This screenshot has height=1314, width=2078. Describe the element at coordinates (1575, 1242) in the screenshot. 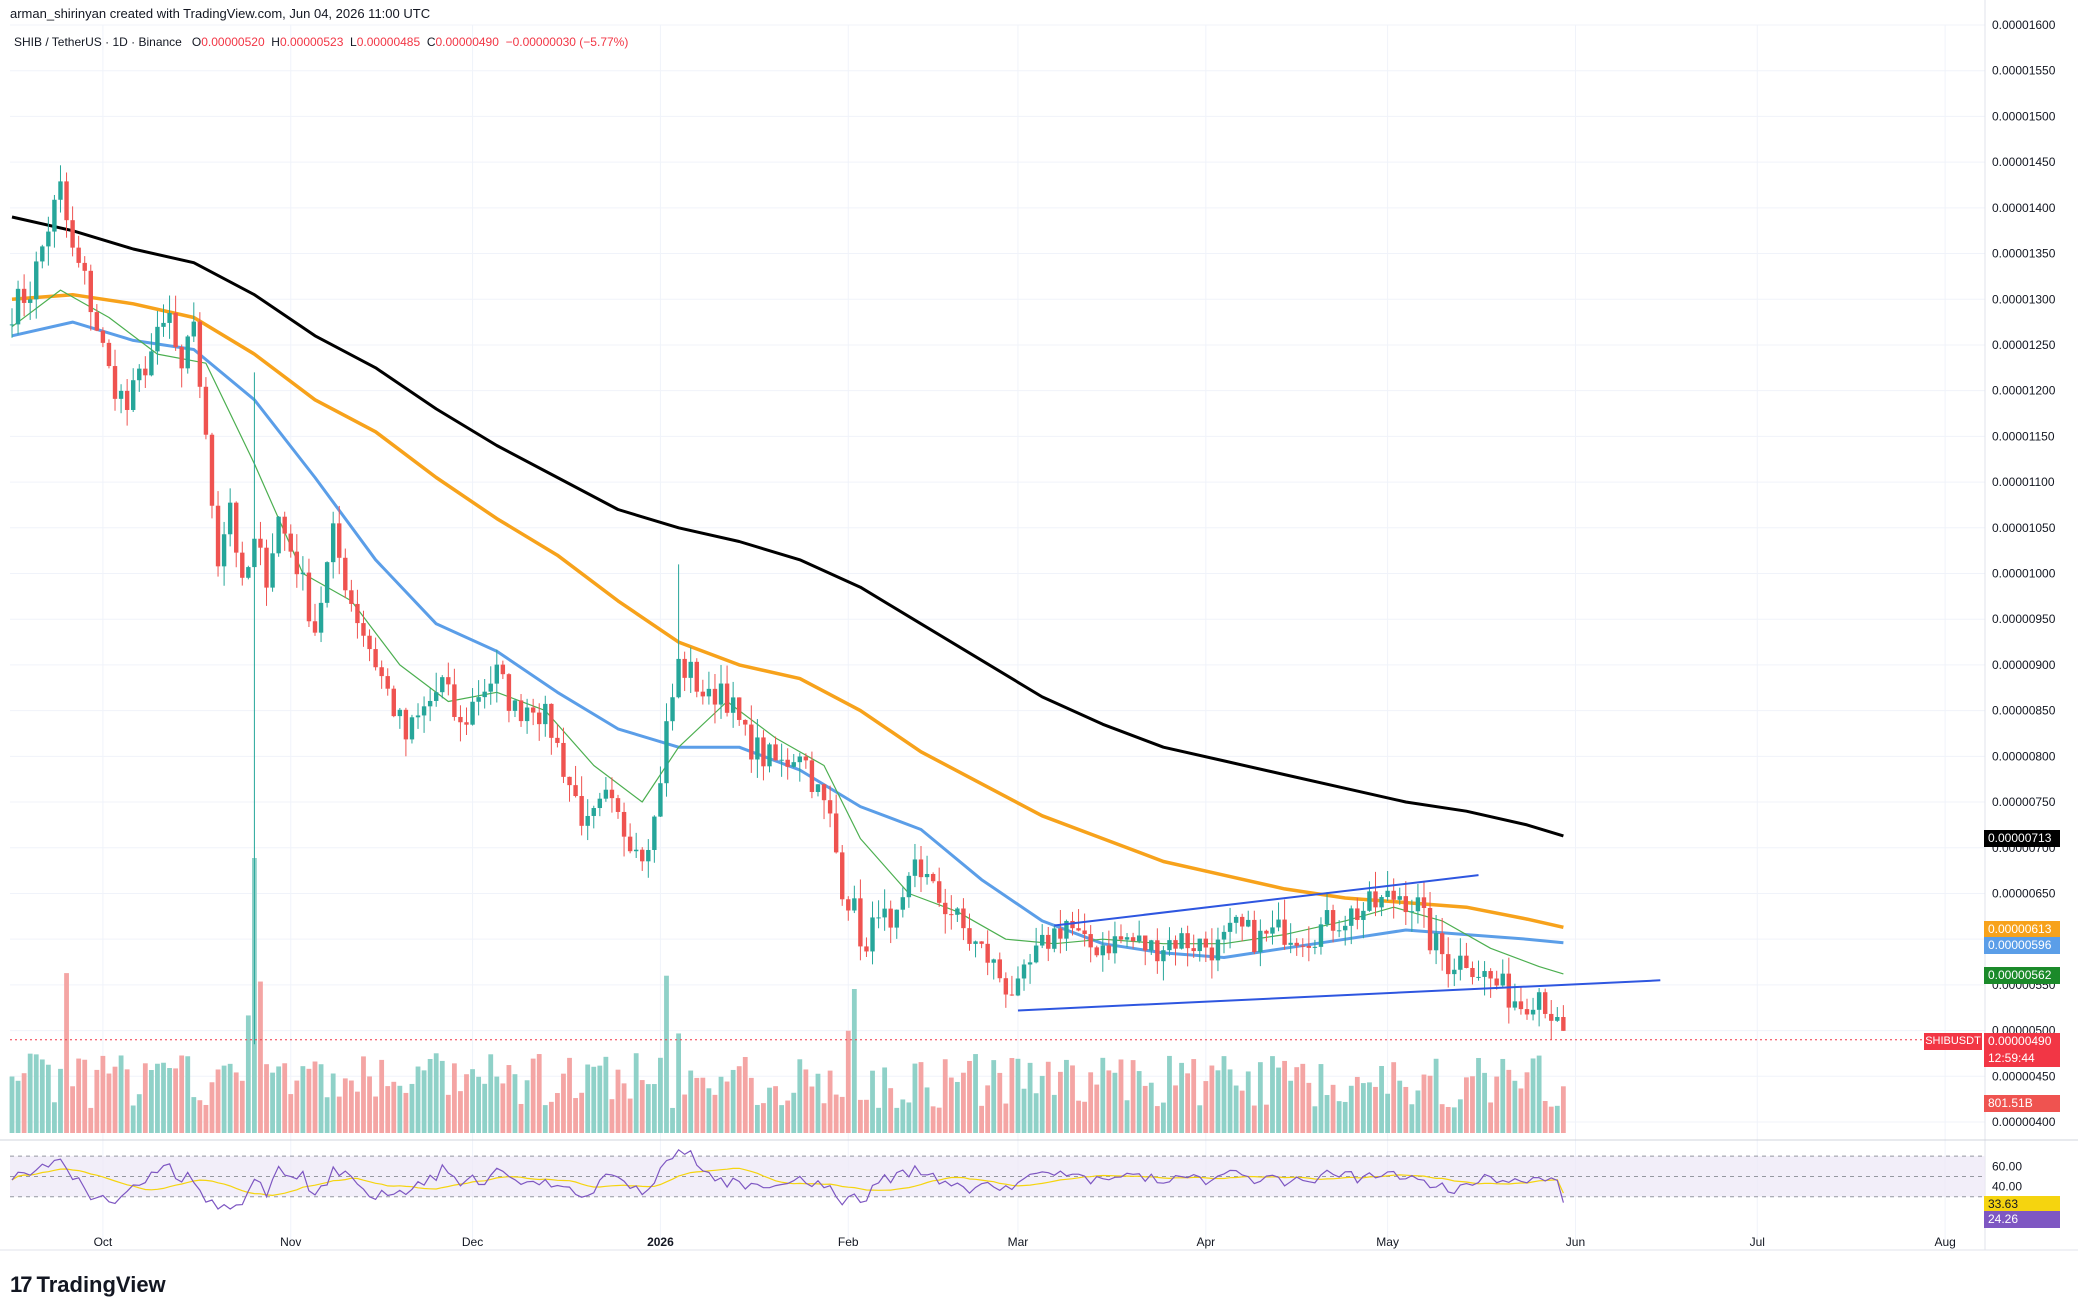

I see `time-tick-label: Jun` at that location.